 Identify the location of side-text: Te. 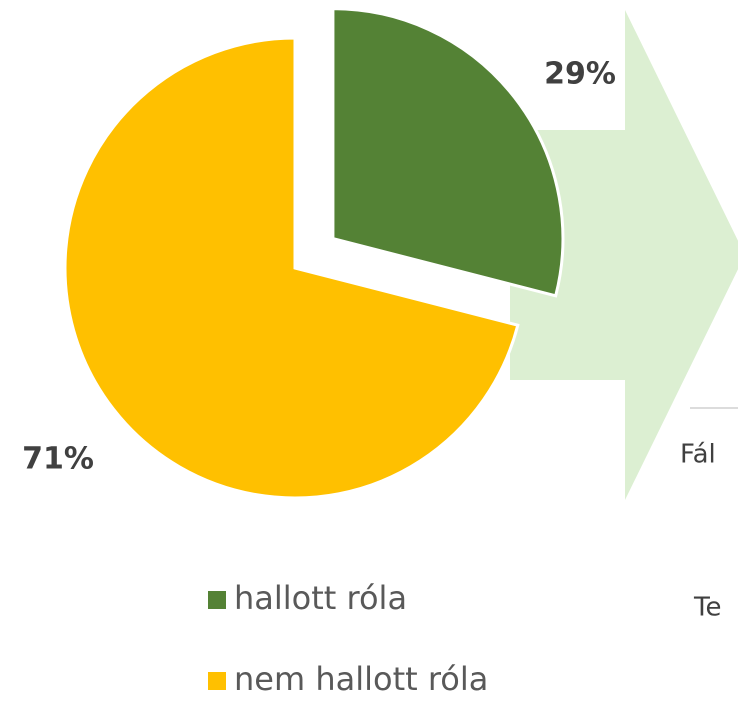
(707, 608).